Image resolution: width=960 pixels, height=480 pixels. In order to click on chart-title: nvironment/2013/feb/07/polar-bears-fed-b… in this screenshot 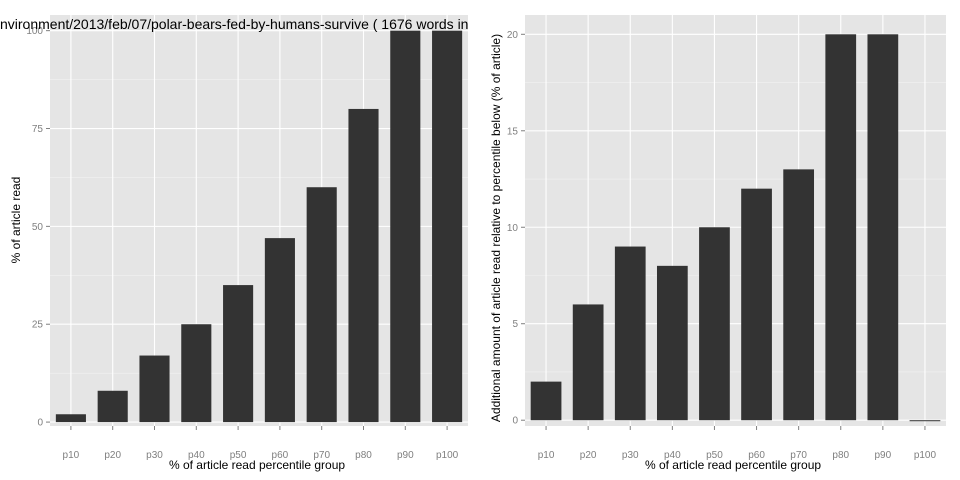, I will do `click(234, 24)`.